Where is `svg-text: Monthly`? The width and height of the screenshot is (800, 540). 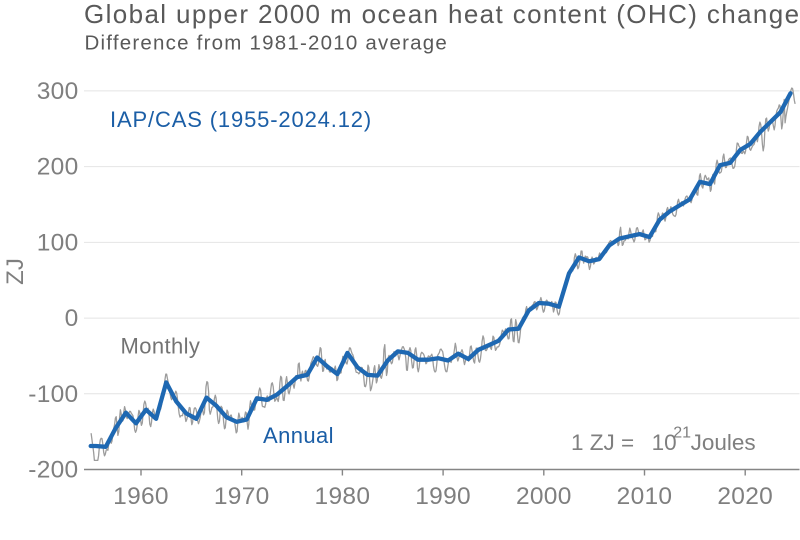 svg-text: Monthly is located at coordinates (161, 346).